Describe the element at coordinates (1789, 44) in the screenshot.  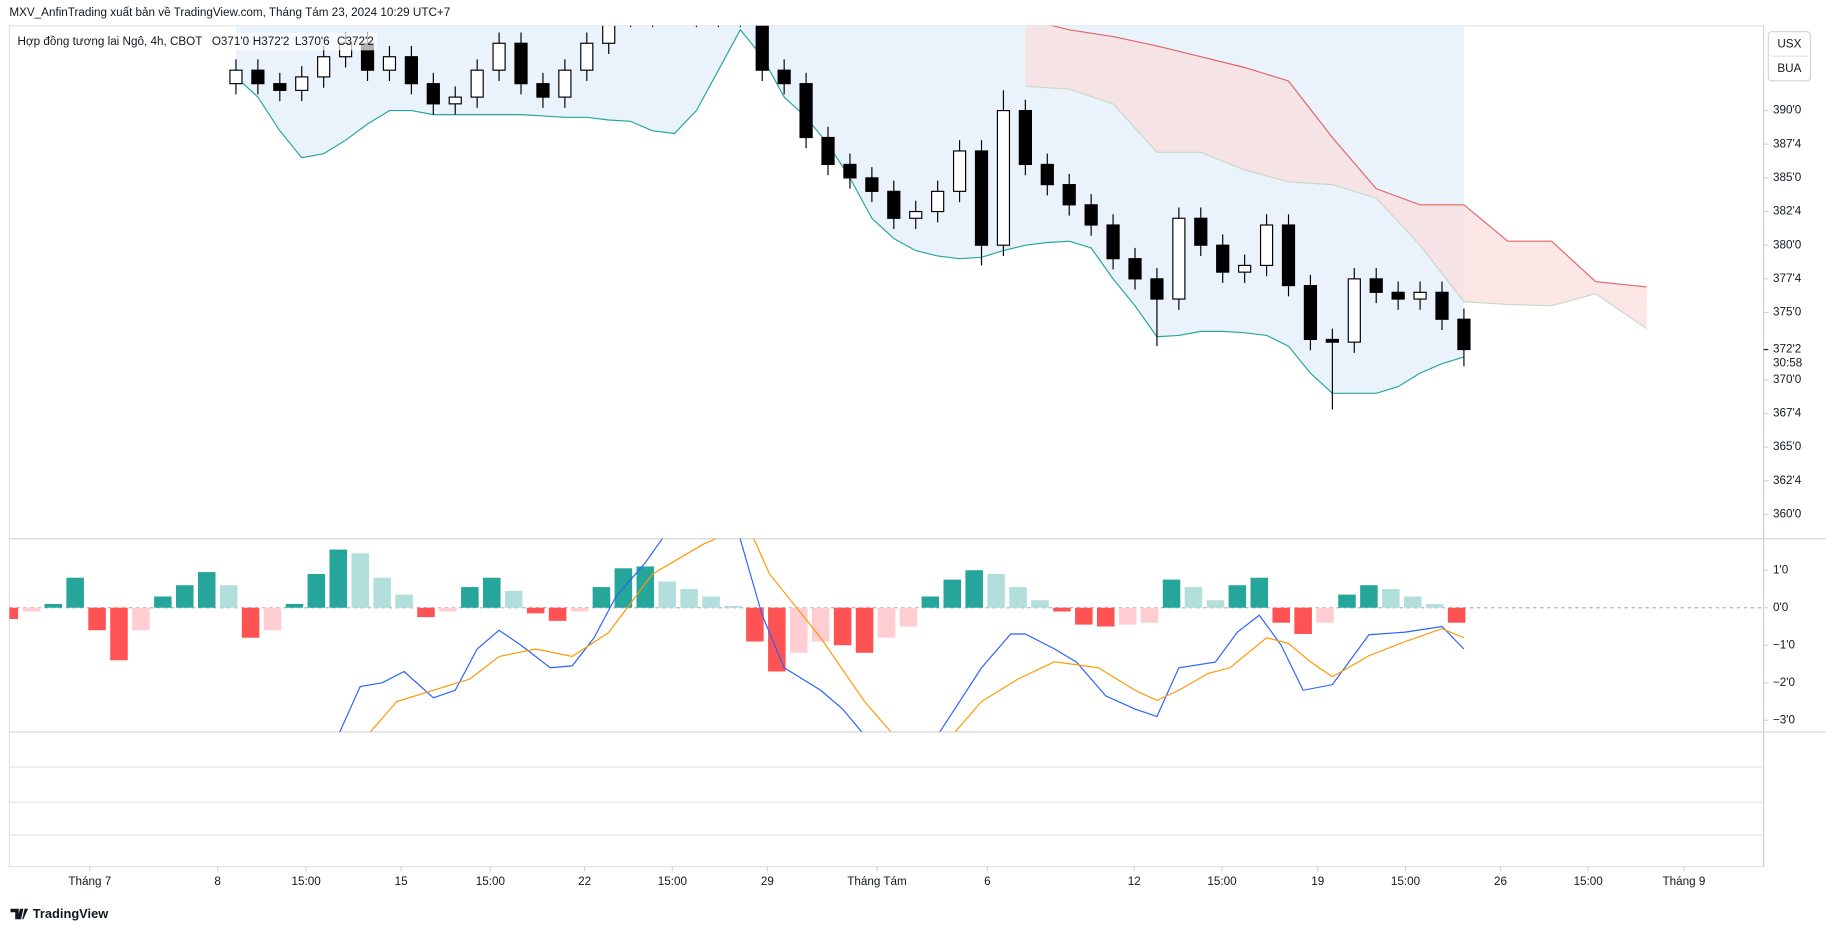
I see `scale-unit: USX` at that location.